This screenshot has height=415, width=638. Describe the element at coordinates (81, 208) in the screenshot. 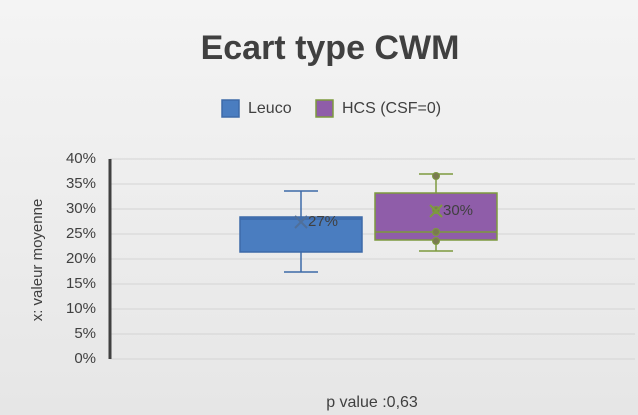

I see `y-tick-label: 30%` at that location.